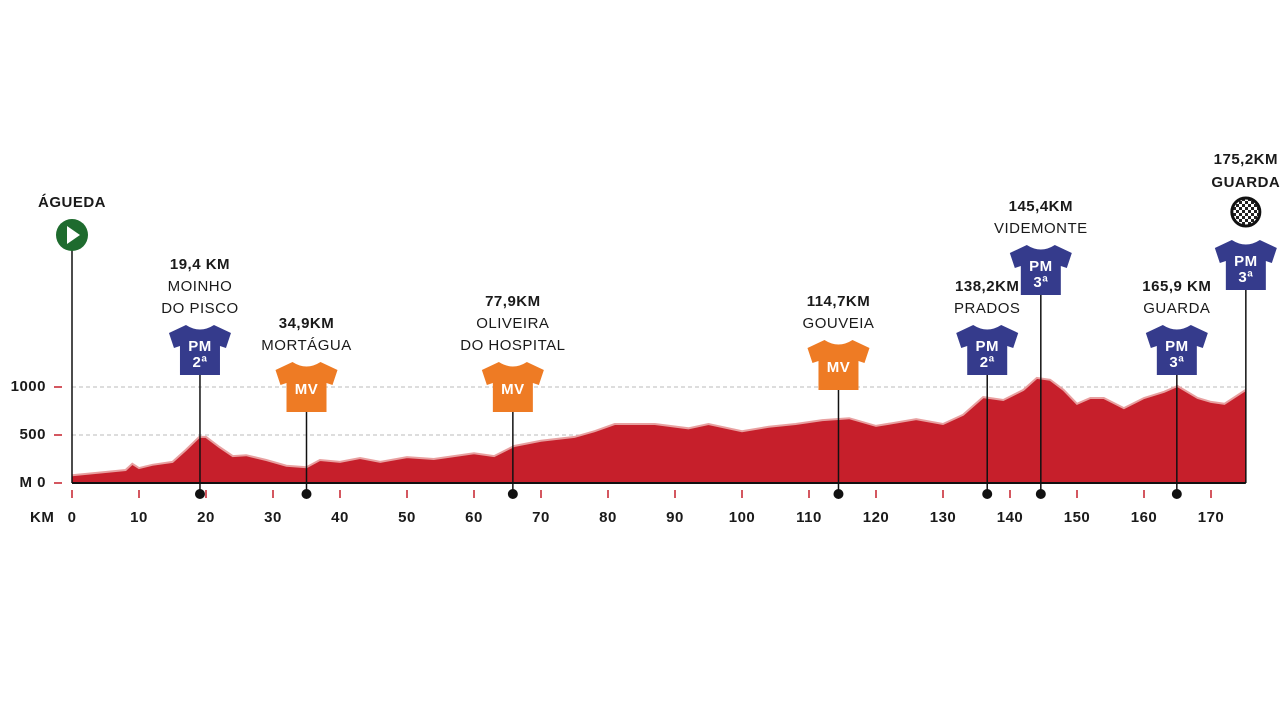 Image resolution: width=1280 pixels, height=720 pixels. I want to click on profile-line, so click(659, 426).